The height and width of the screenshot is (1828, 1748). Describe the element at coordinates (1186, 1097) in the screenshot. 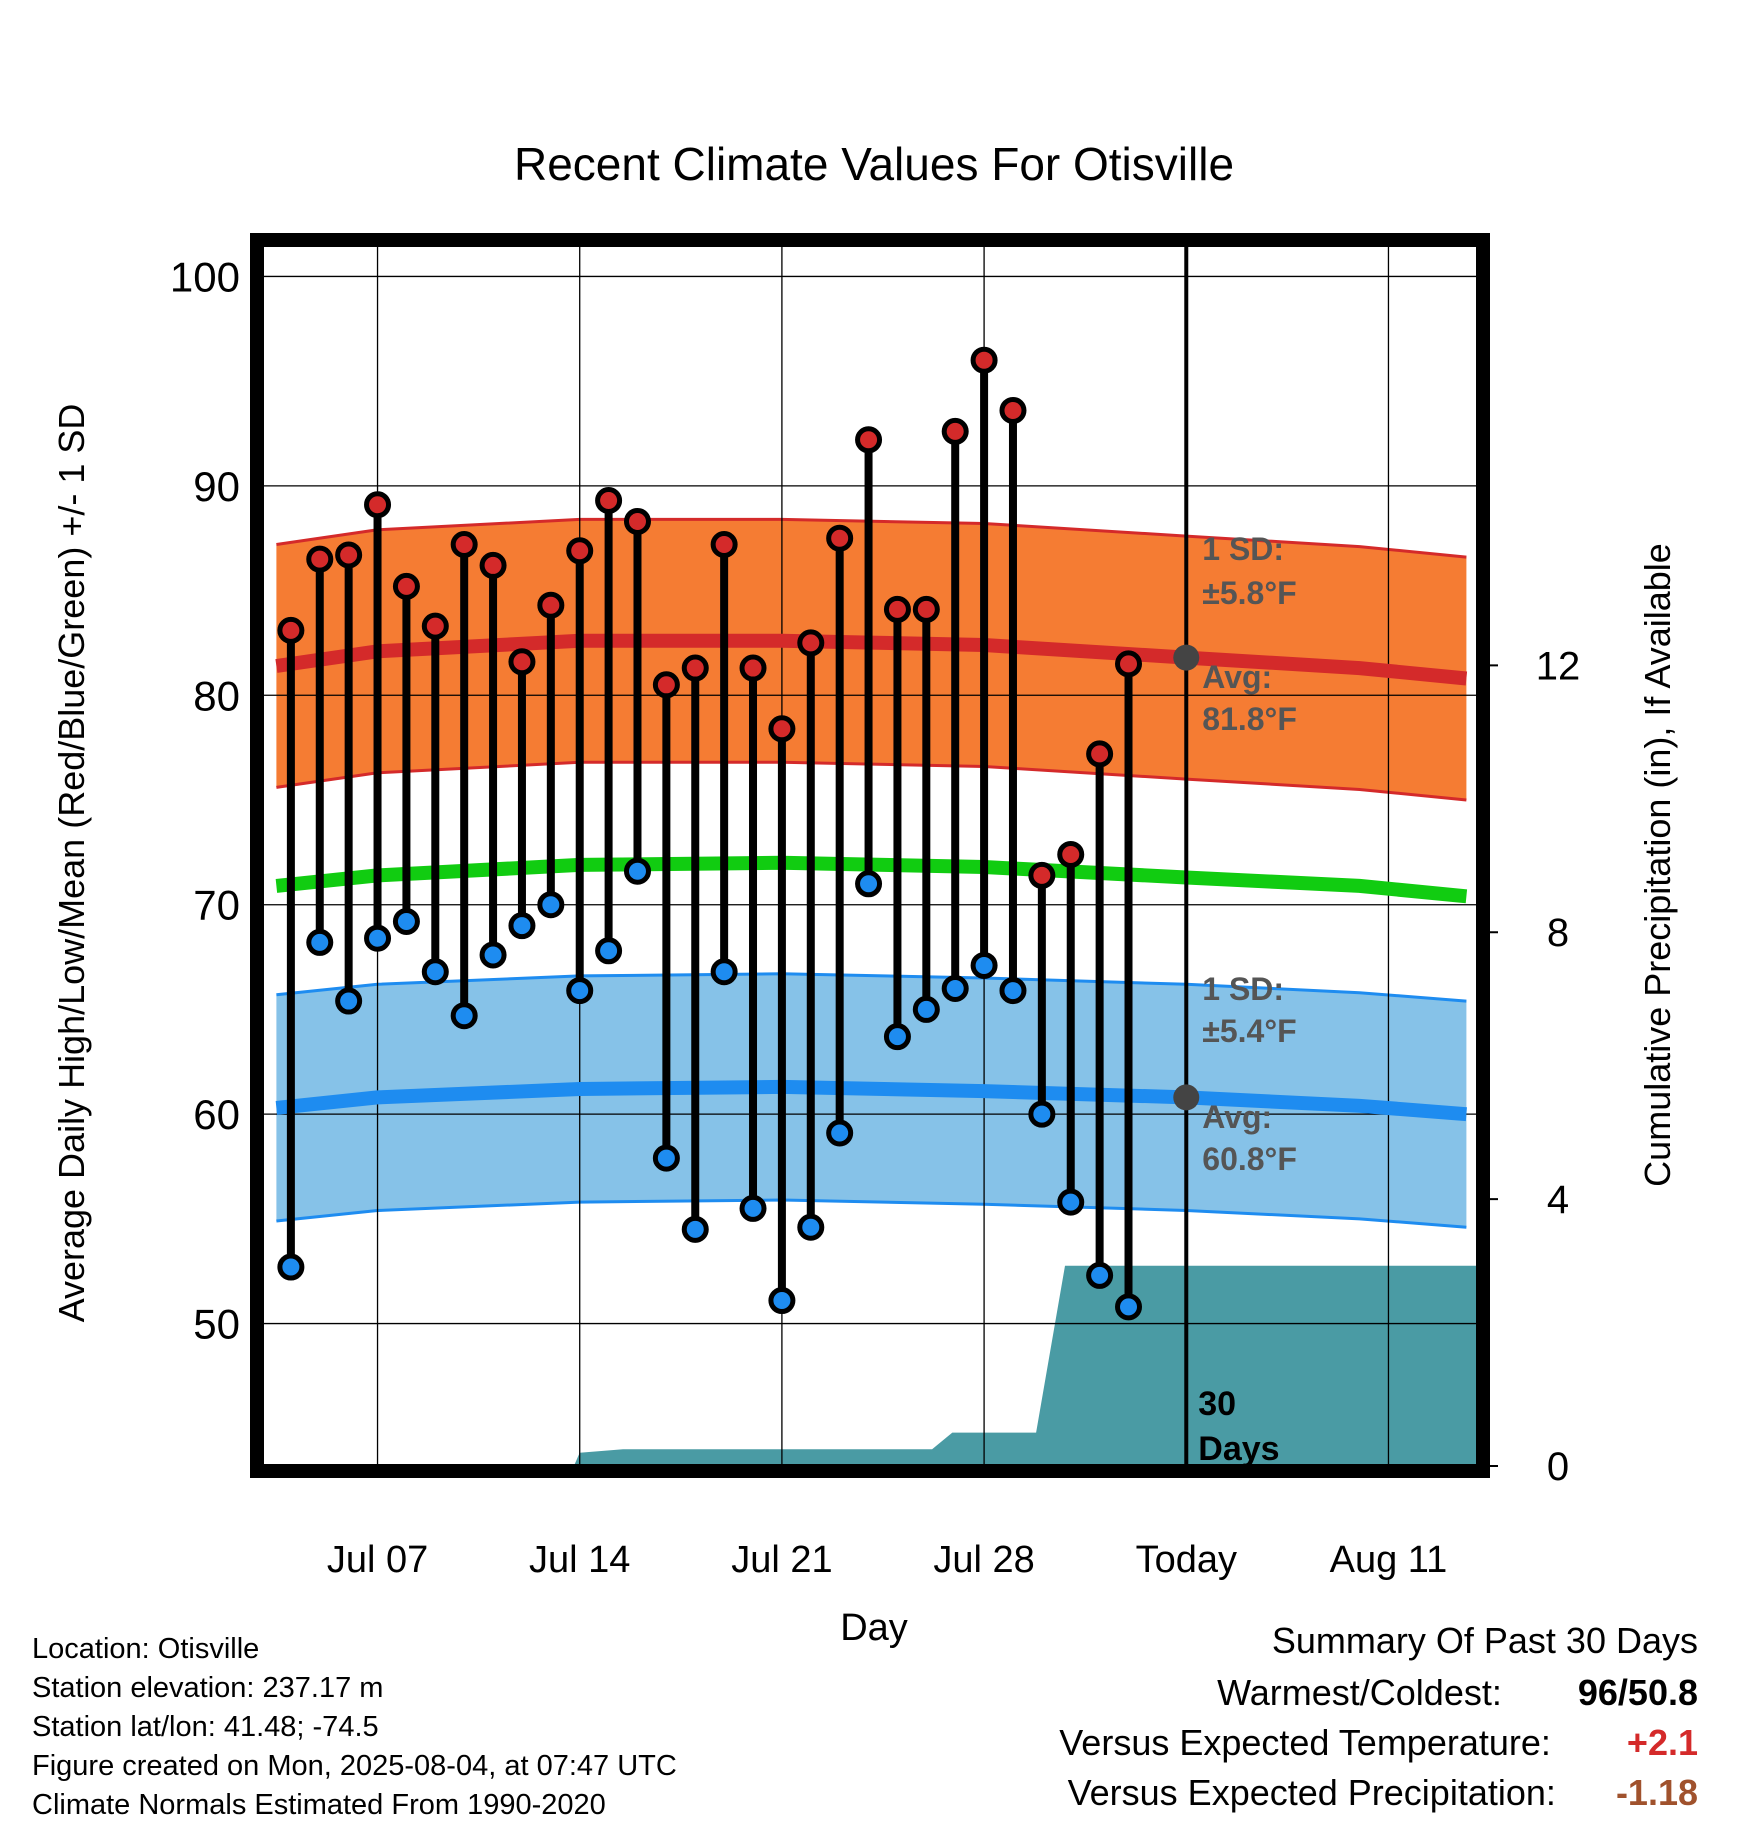

I see `today-normal-low-marker` at that location.